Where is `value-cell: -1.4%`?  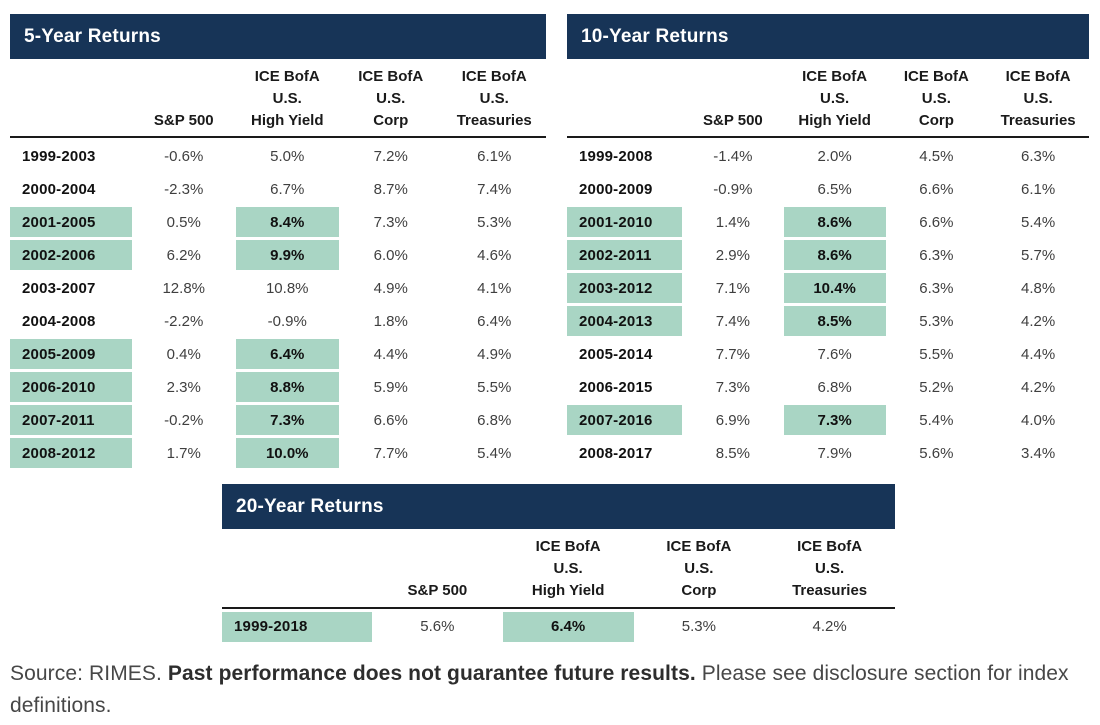 value-cell: -1.4% is located at coordinates (733, 156).